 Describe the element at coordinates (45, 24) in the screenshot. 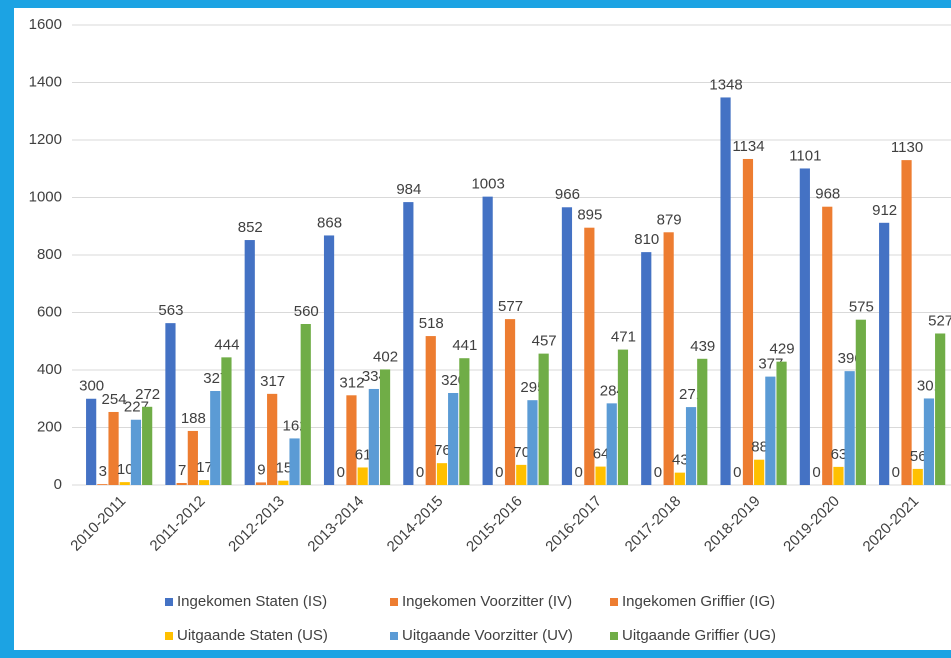

I see `y-tick-label: 1600` at that location.